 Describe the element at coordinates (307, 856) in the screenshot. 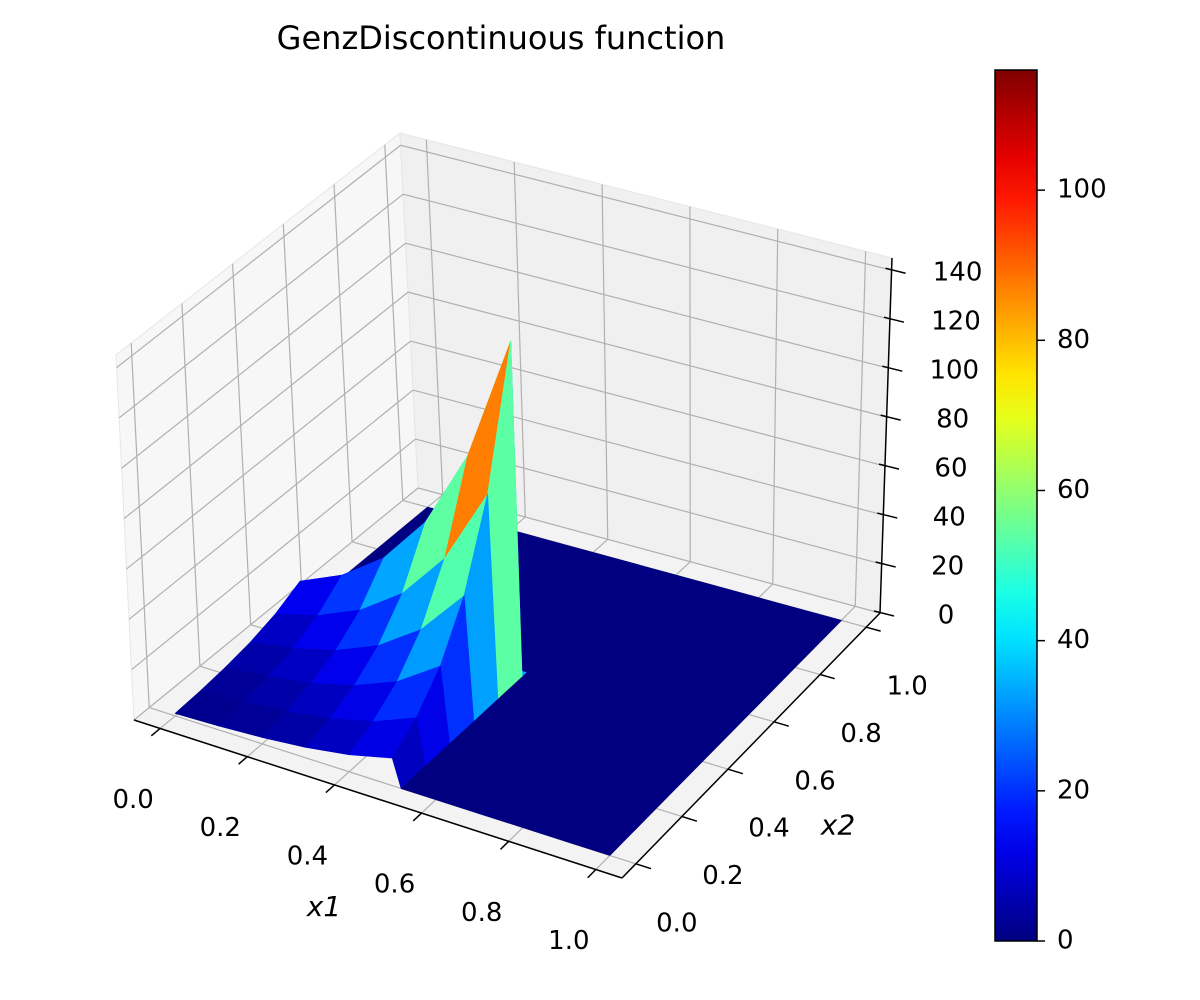

I see `x-tick-label: 0.4` at that location.